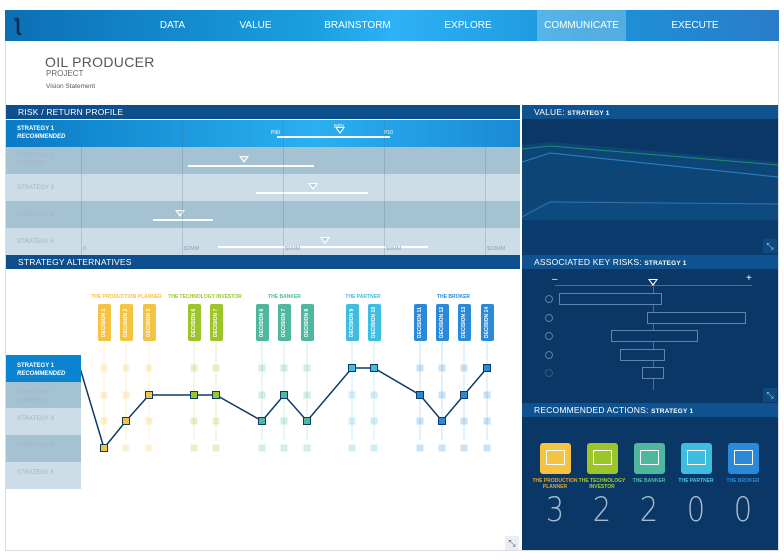 The image size is (784, 560). I want to click on range-bar, so click(311, 193).